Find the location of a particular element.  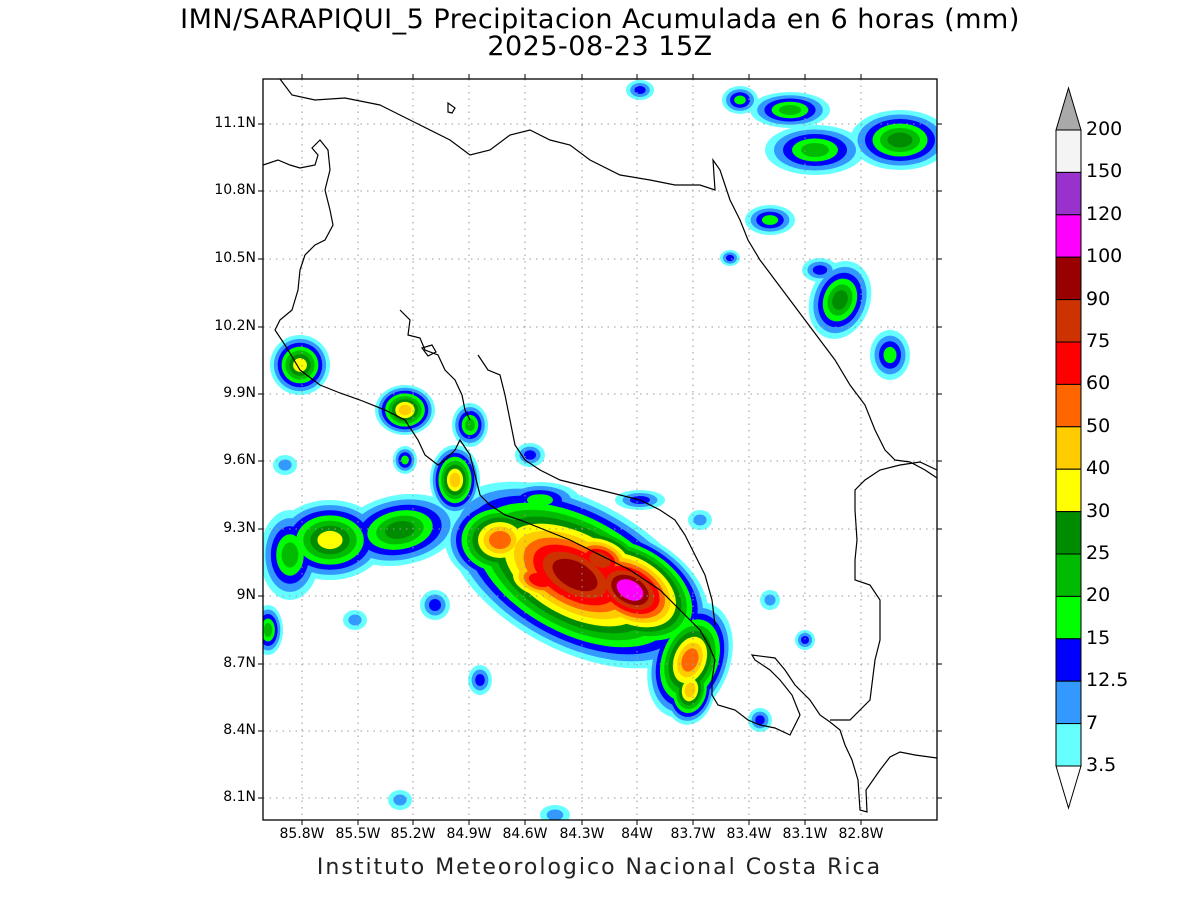

lon-tick-label: 83.4W is located at coordinates (749, 834).